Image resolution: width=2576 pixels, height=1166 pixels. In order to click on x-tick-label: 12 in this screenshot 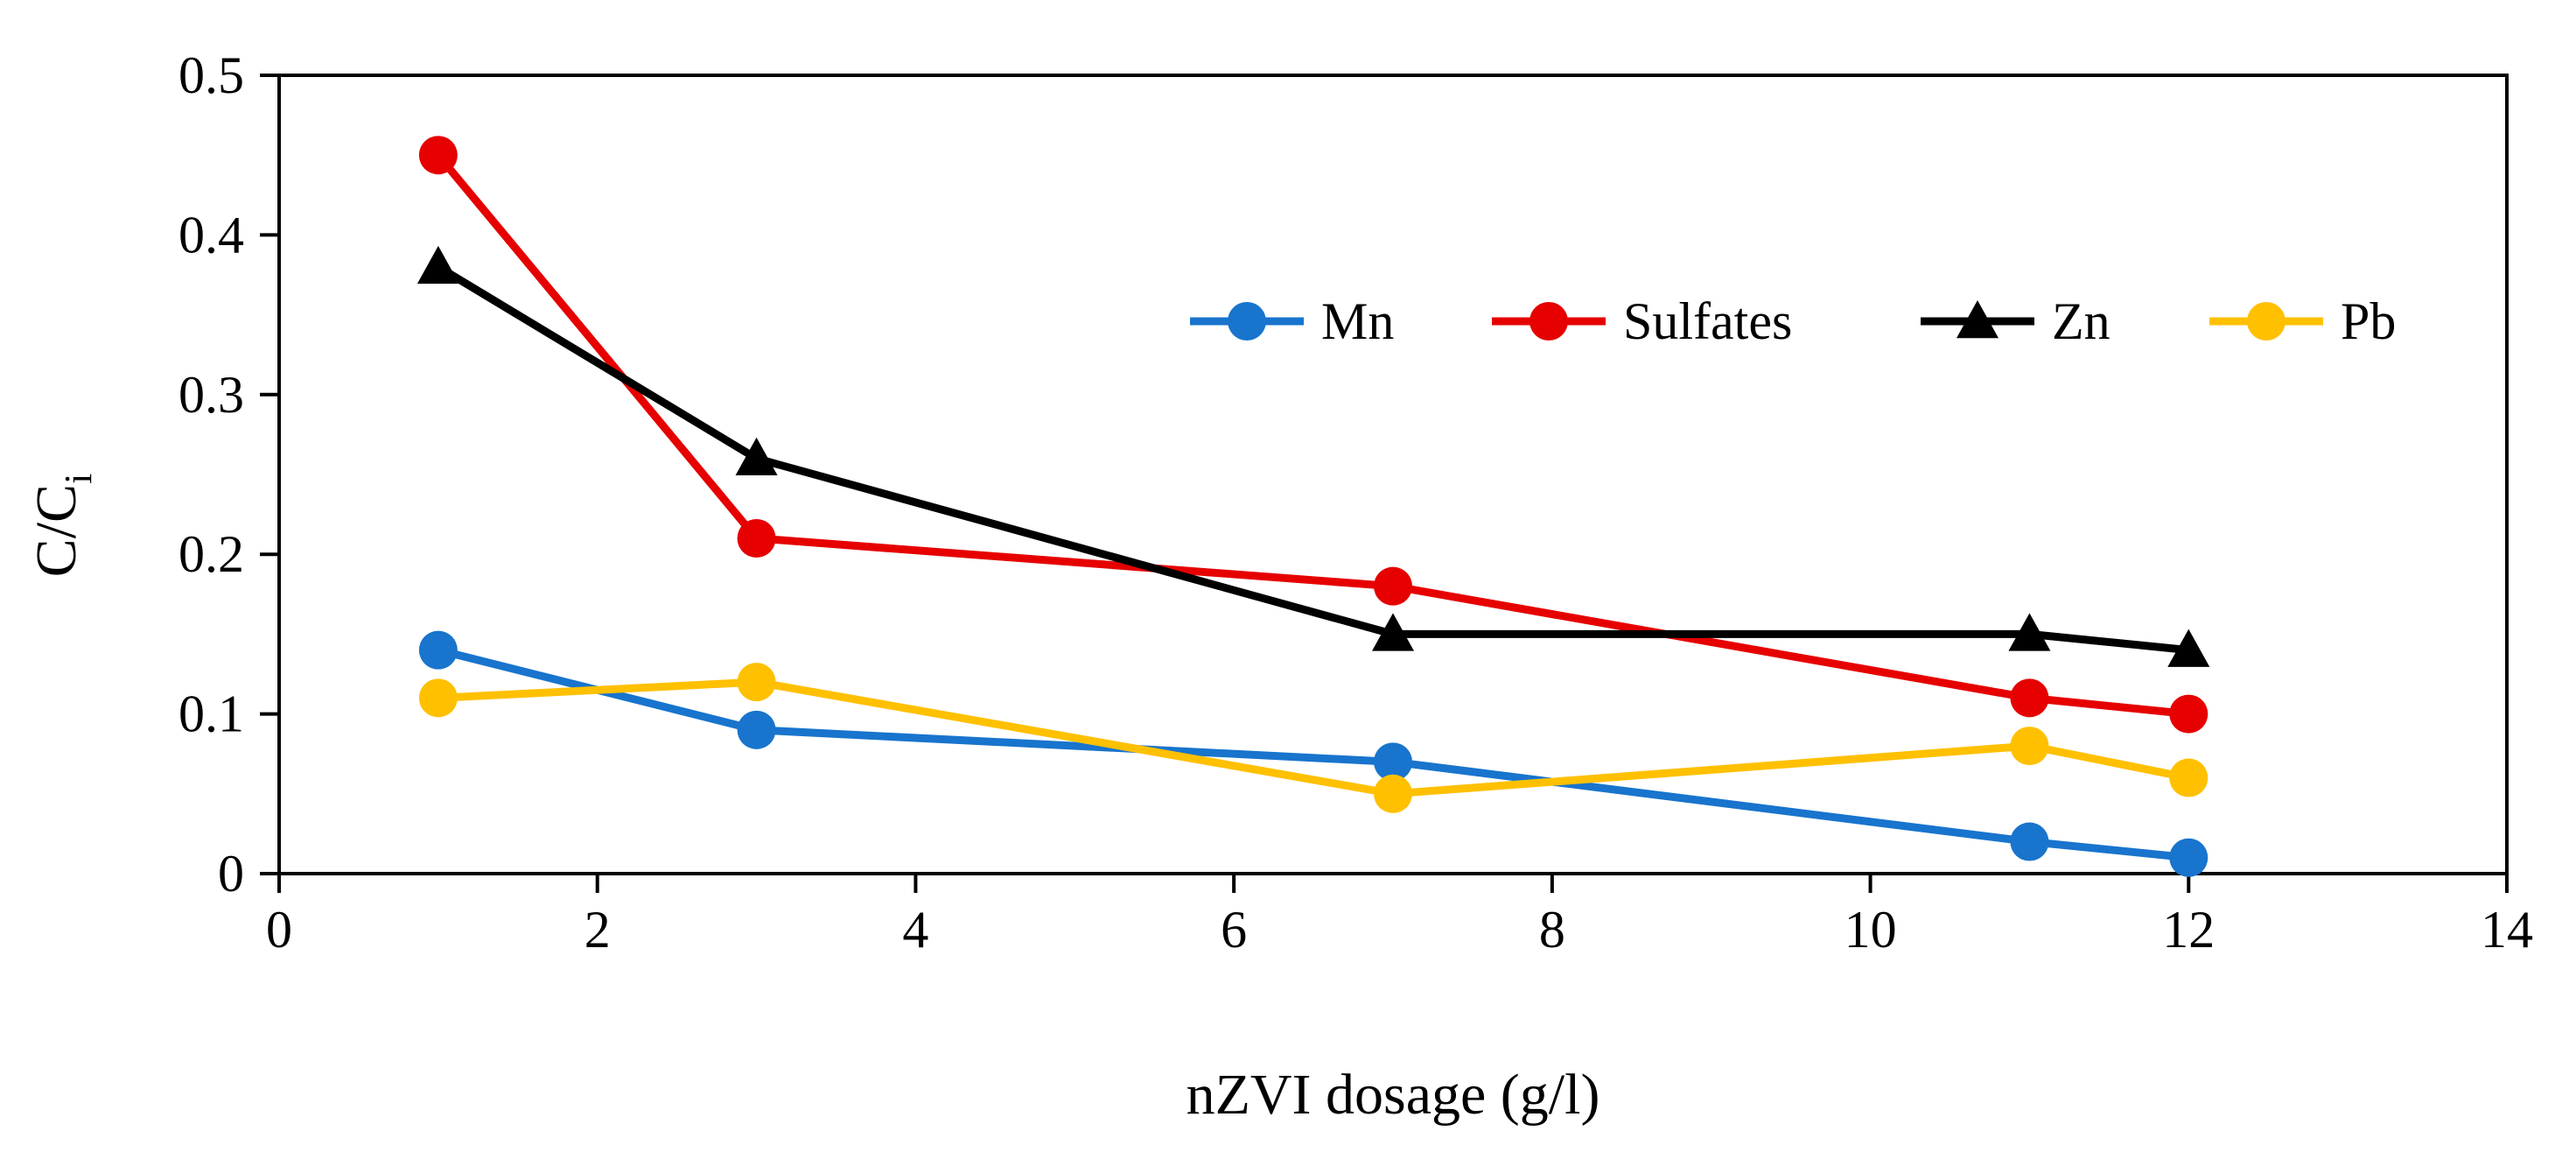, I will do `click(2188, 930)`.